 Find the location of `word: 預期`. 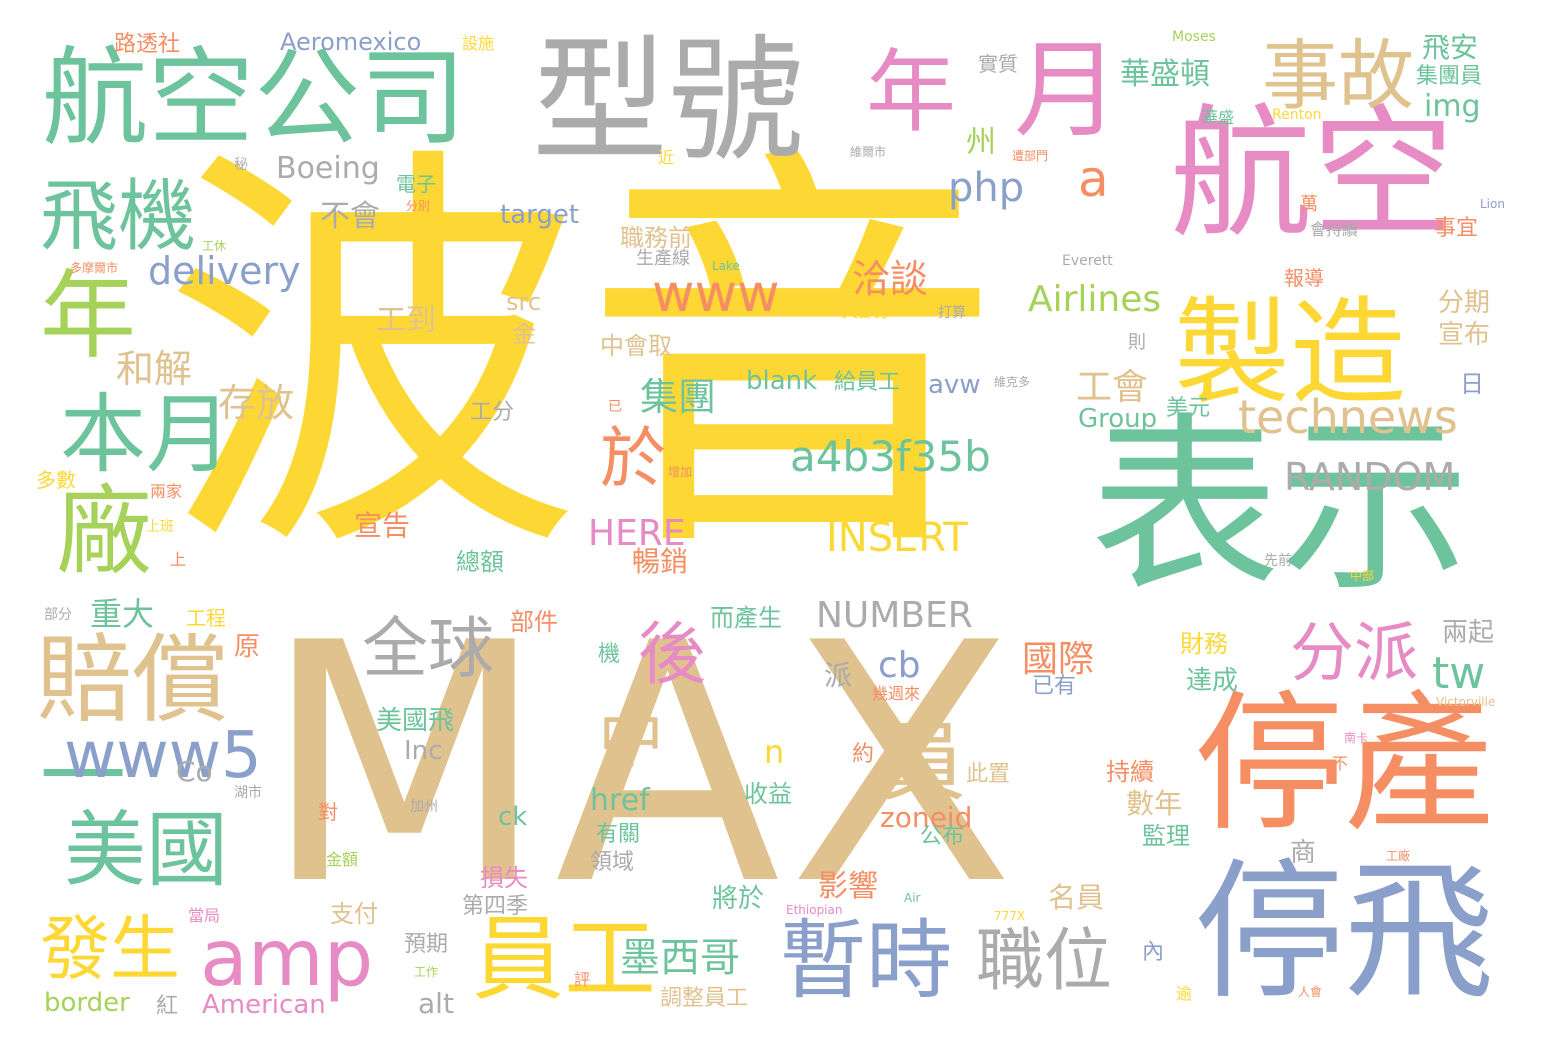

word: 預期 is located at coordinates (426, 944).